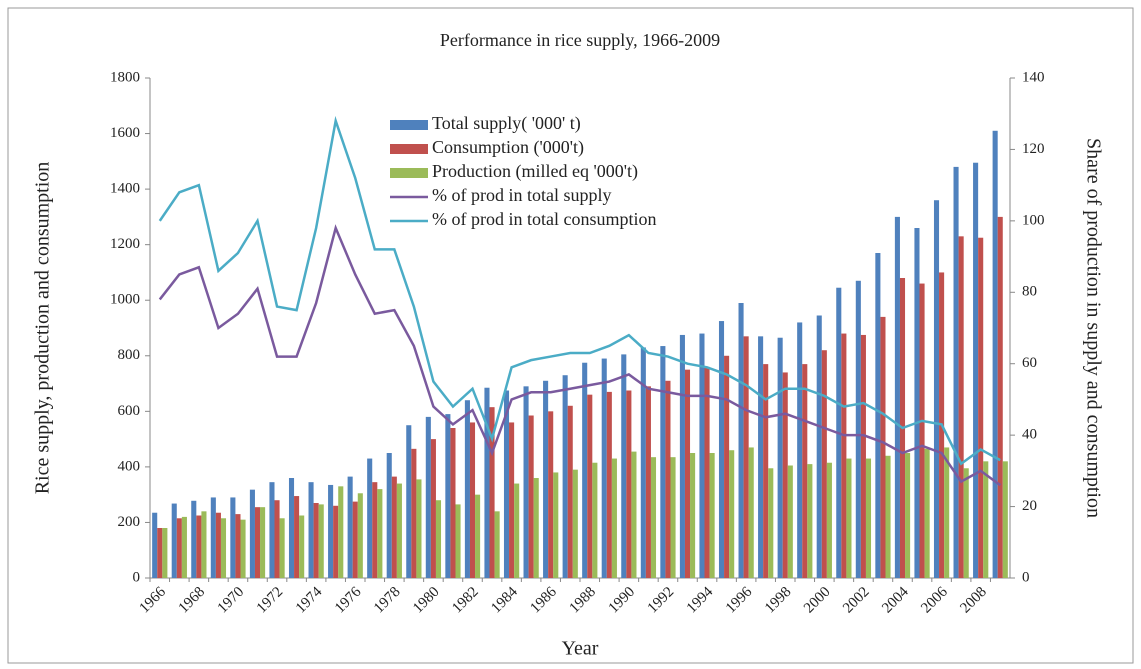 This screenshot has width=1141, height=669. I want to click on x-tick-label: 1998, so click(778, 600).